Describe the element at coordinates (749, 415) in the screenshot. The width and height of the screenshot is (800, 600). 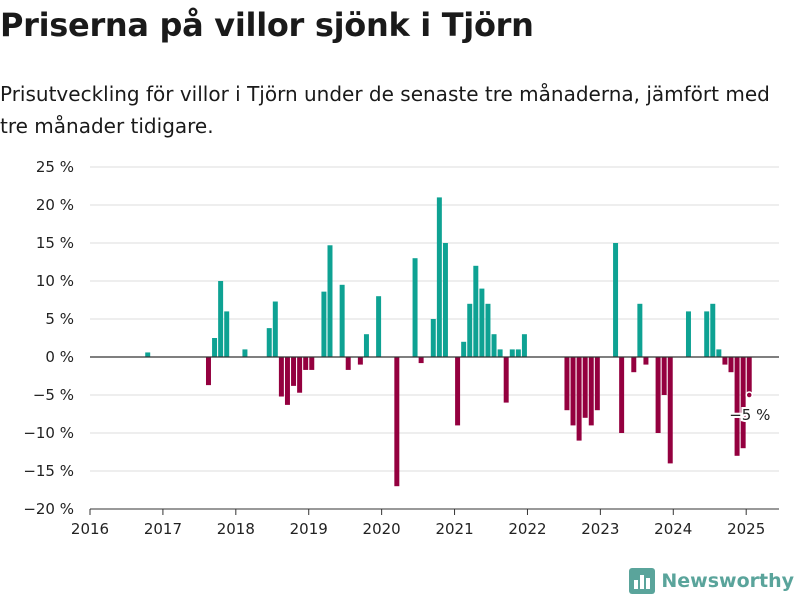
I see `annotation-label: −5 %` at that location.